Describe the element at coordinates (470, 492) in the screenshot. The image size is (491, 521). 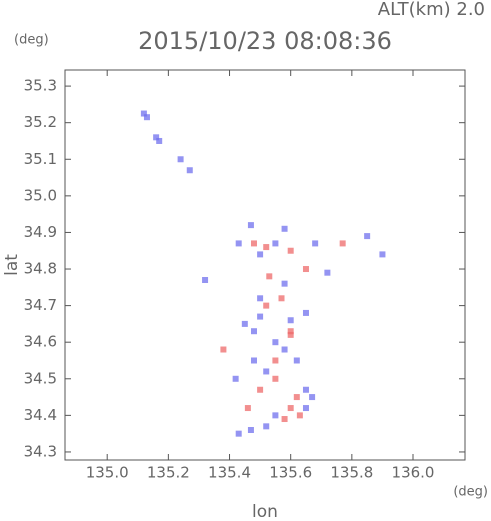
I see `x-unit: (deg)` at that location.